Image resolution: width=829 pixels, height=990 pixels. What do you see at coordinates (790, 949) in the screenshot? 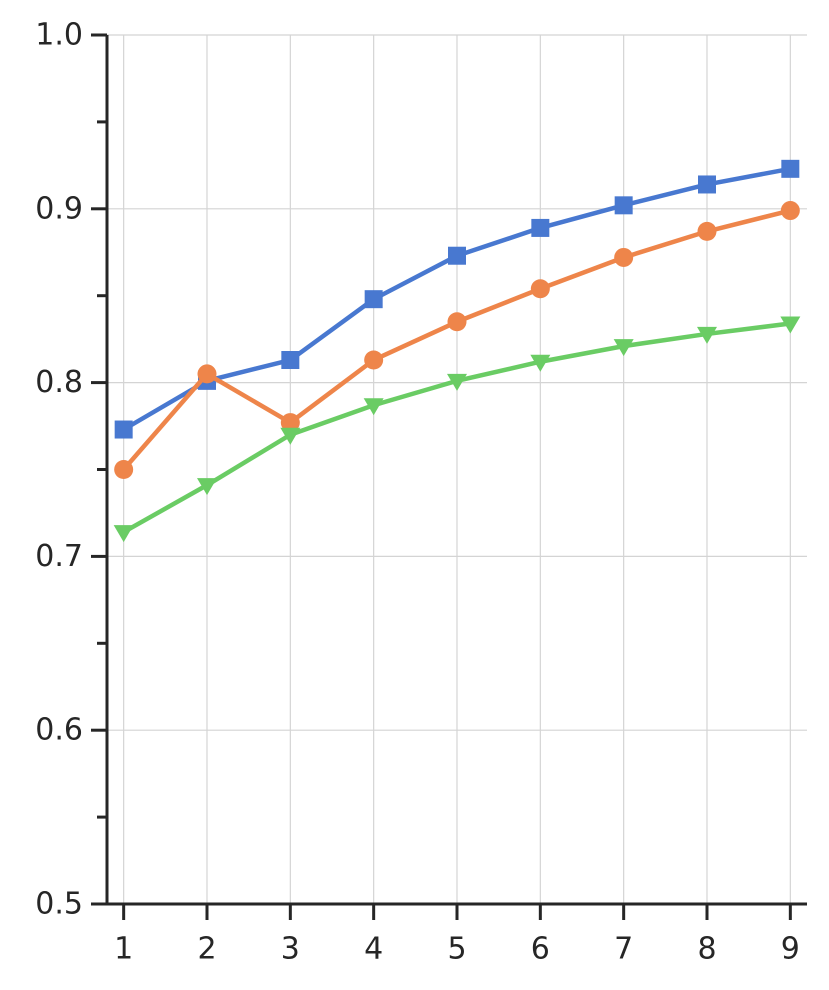
I see `x-tick-label: 9` at bounding box center [790, 949].